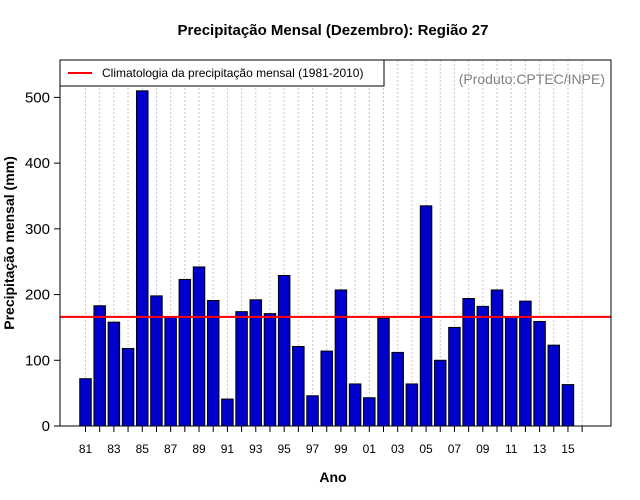  What do you see at coordinates (37, 97) in the screenshot?
I see `y-tick-label: 500` at bounding box center [37, 97].